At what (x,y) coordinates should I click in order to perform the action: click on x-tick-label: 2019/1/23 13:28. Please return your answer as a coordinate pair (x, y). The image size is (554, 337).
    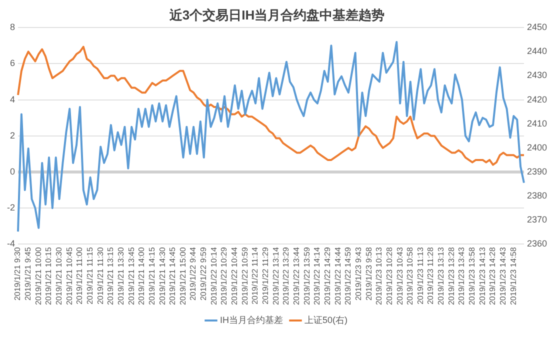
    Looking at the image, I should click on (451, 276).